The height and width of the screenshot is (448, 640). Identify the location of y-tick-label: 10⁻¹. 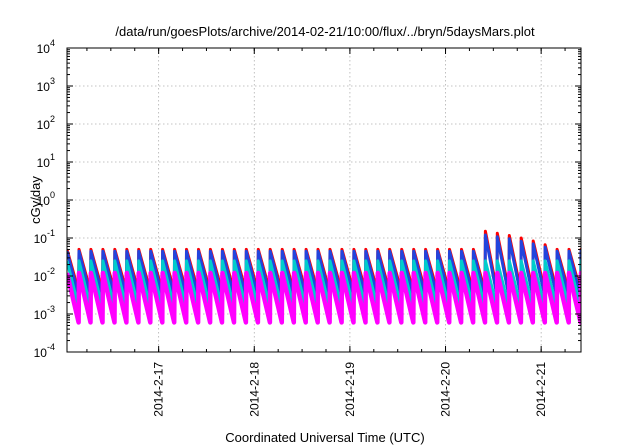
(44, 237).